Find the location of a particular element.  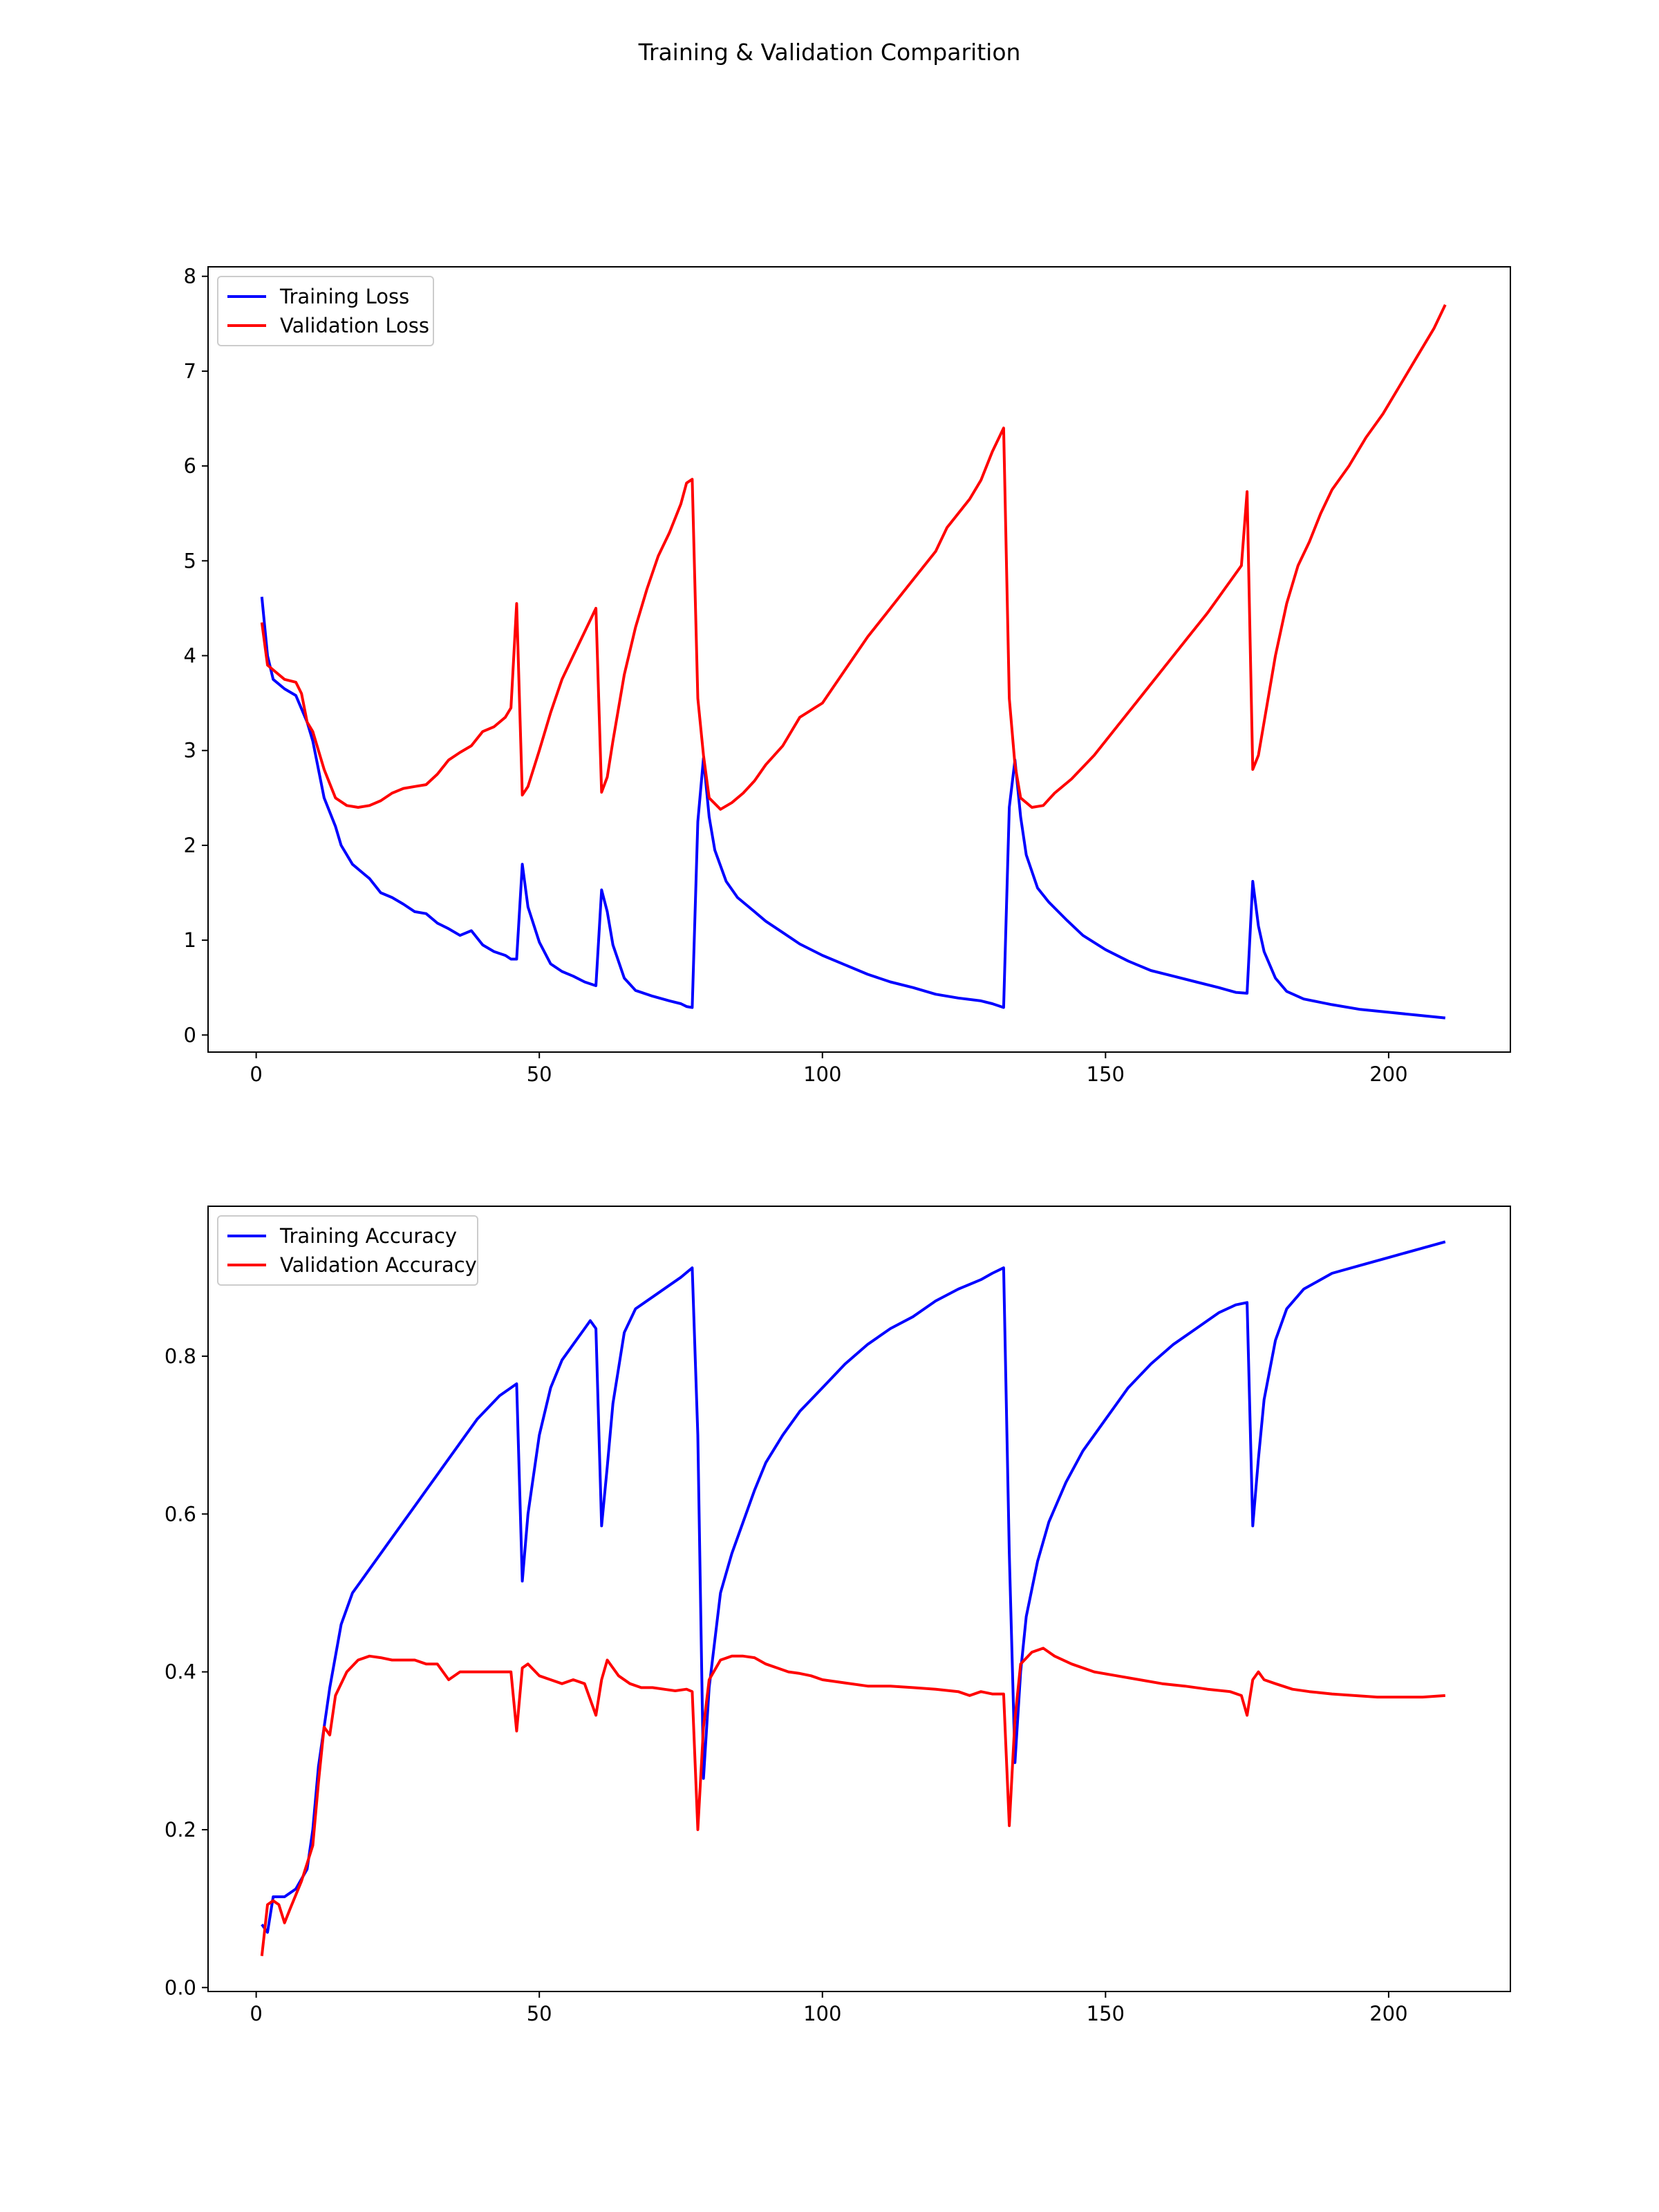

accuracy-x-tick-label: 150 is located at coordinates (1106, 2013).